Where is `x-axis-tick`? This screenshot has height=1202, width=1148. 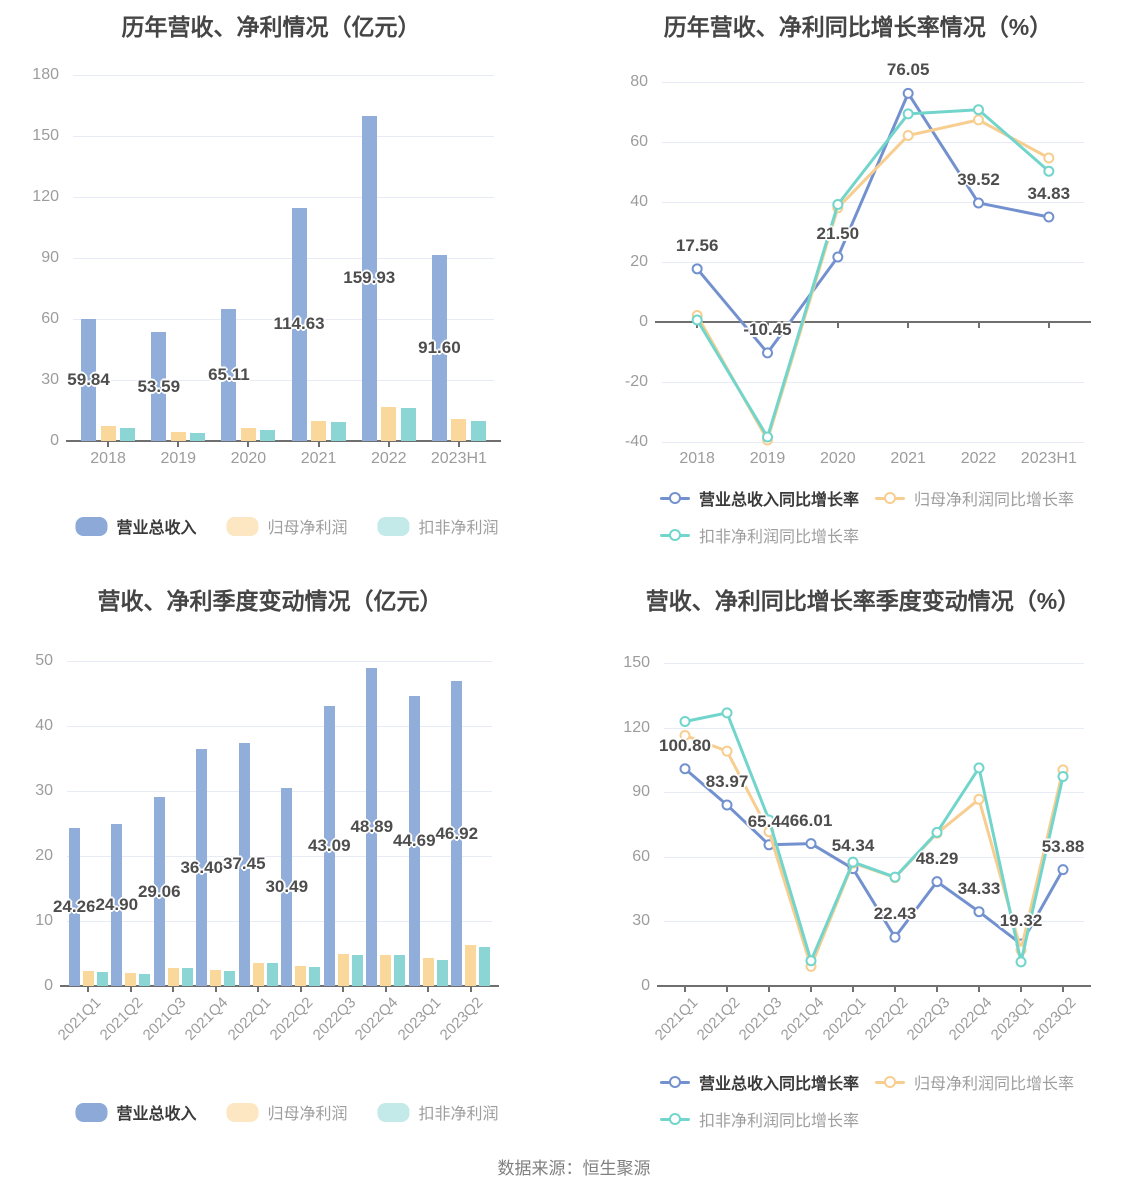
x-axis-tick is located at coordinates (895, 989).